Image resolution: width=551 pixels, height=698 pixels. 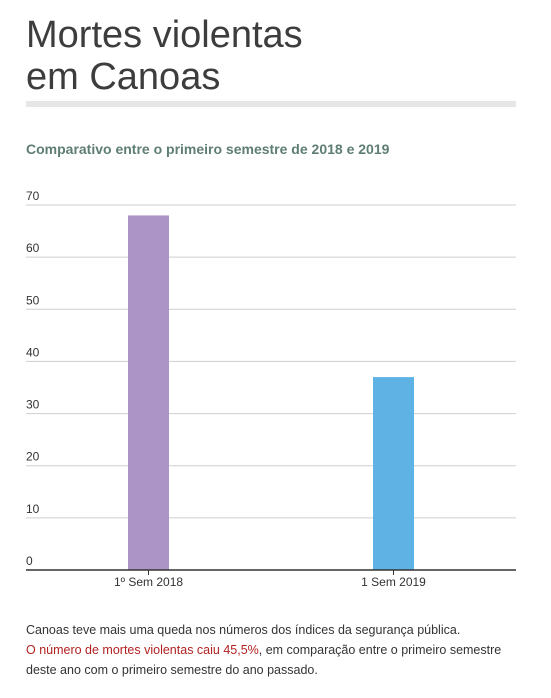 I want to click on y-tick-label: 20, so click(x=33, y=457).